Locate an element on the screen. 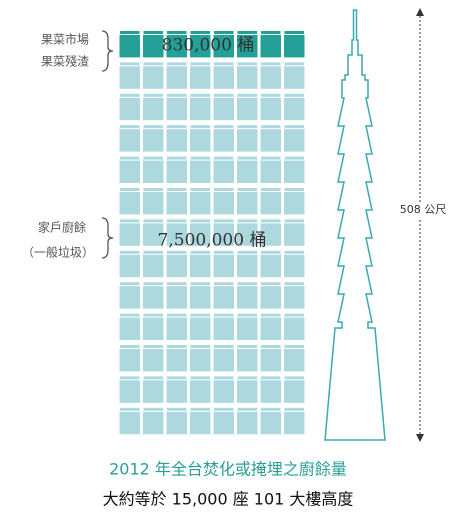 This screenshot has width=457, height=516. brace is located at coordinates (107, 51).